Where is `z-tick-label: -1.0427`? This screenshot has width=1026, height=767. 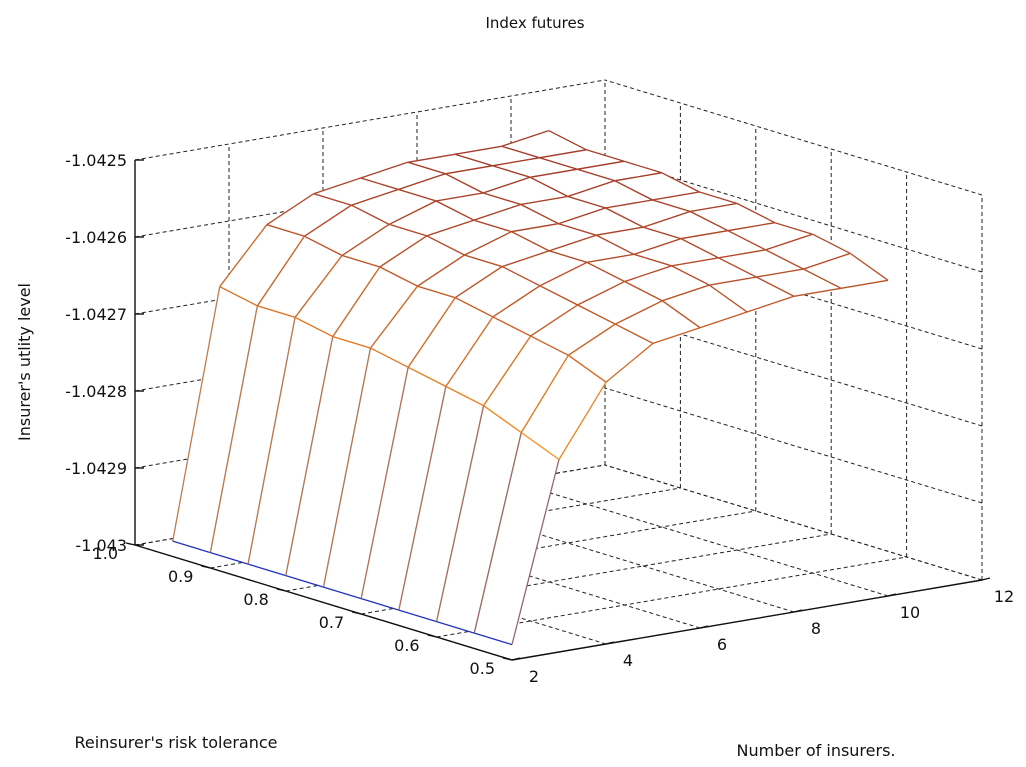 z-tick-label: -1.0427 is located at coordinates (96, 314).